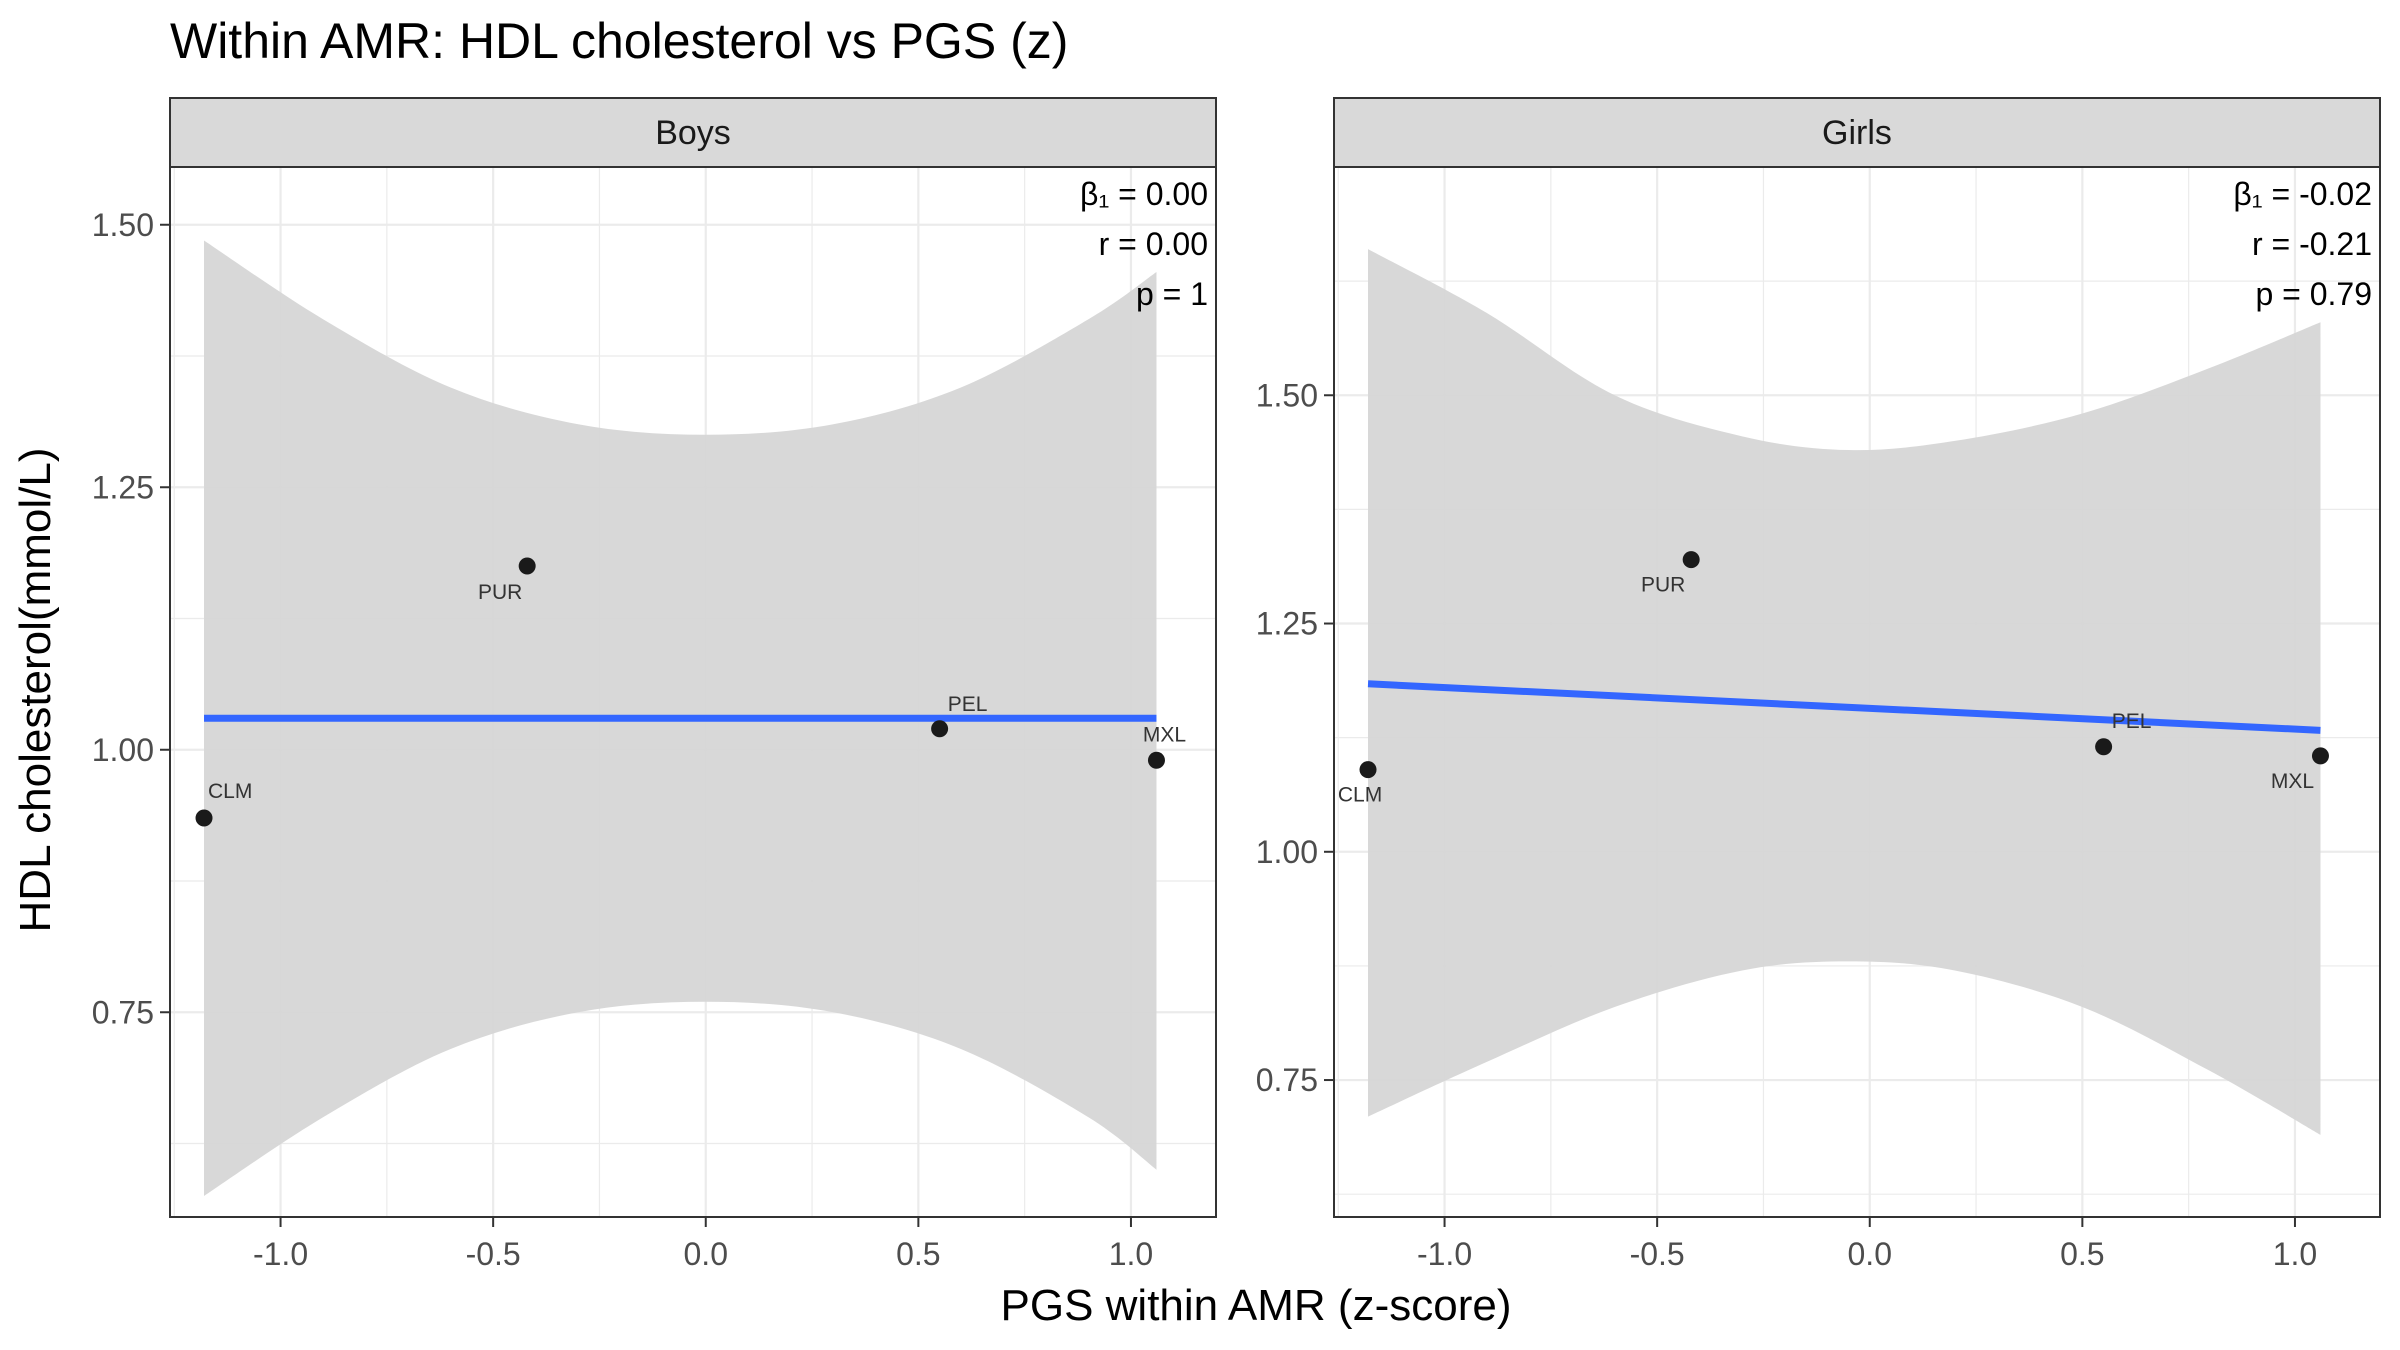 The image size is (2400, 1350). I want to click on facet-strip-label: Boys, so click(693, 133).